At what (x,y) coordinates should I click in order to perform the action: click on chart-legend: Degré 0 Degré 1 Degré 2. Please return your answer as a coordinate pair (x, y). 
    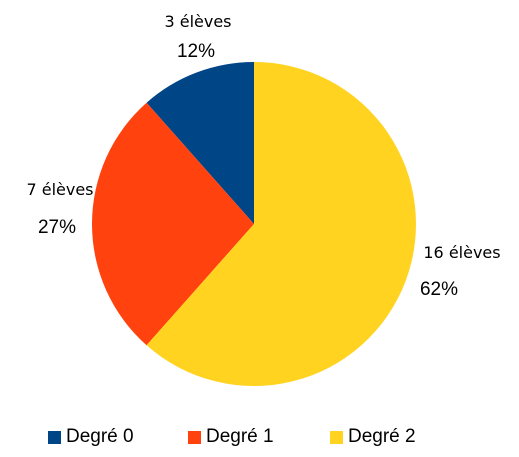
    Looking at the image, I should click on (259, 437).